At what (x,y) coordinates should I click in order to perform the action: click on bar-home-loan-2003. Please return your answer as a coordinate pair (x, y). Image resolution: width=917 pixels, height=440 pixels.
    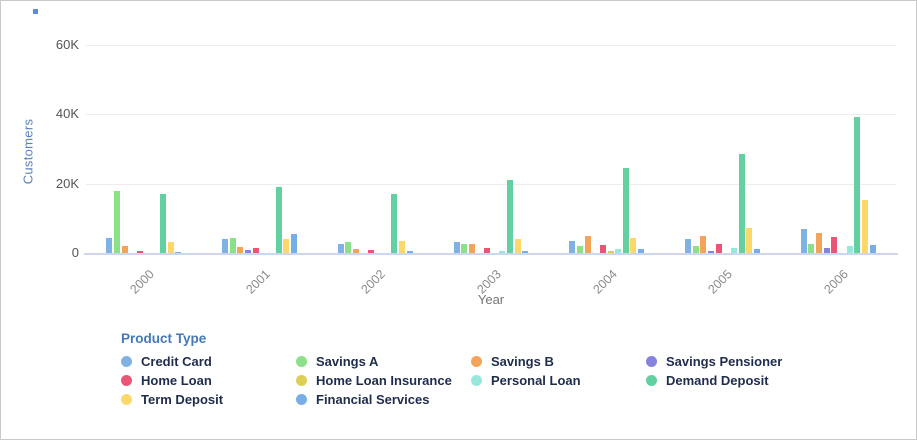
    Looking at the image, I should click on (487, 250).